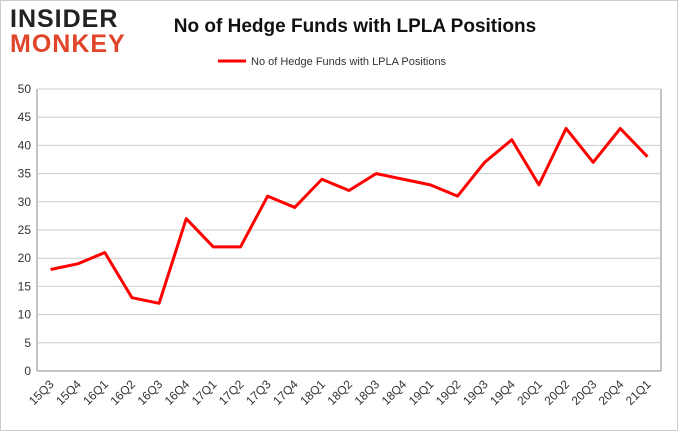 The image size is (678, 436). What do you see at coordinates (27, 343) in the screenshot?
I see `y-tick-label: 5` at bounding box center [27, 343].